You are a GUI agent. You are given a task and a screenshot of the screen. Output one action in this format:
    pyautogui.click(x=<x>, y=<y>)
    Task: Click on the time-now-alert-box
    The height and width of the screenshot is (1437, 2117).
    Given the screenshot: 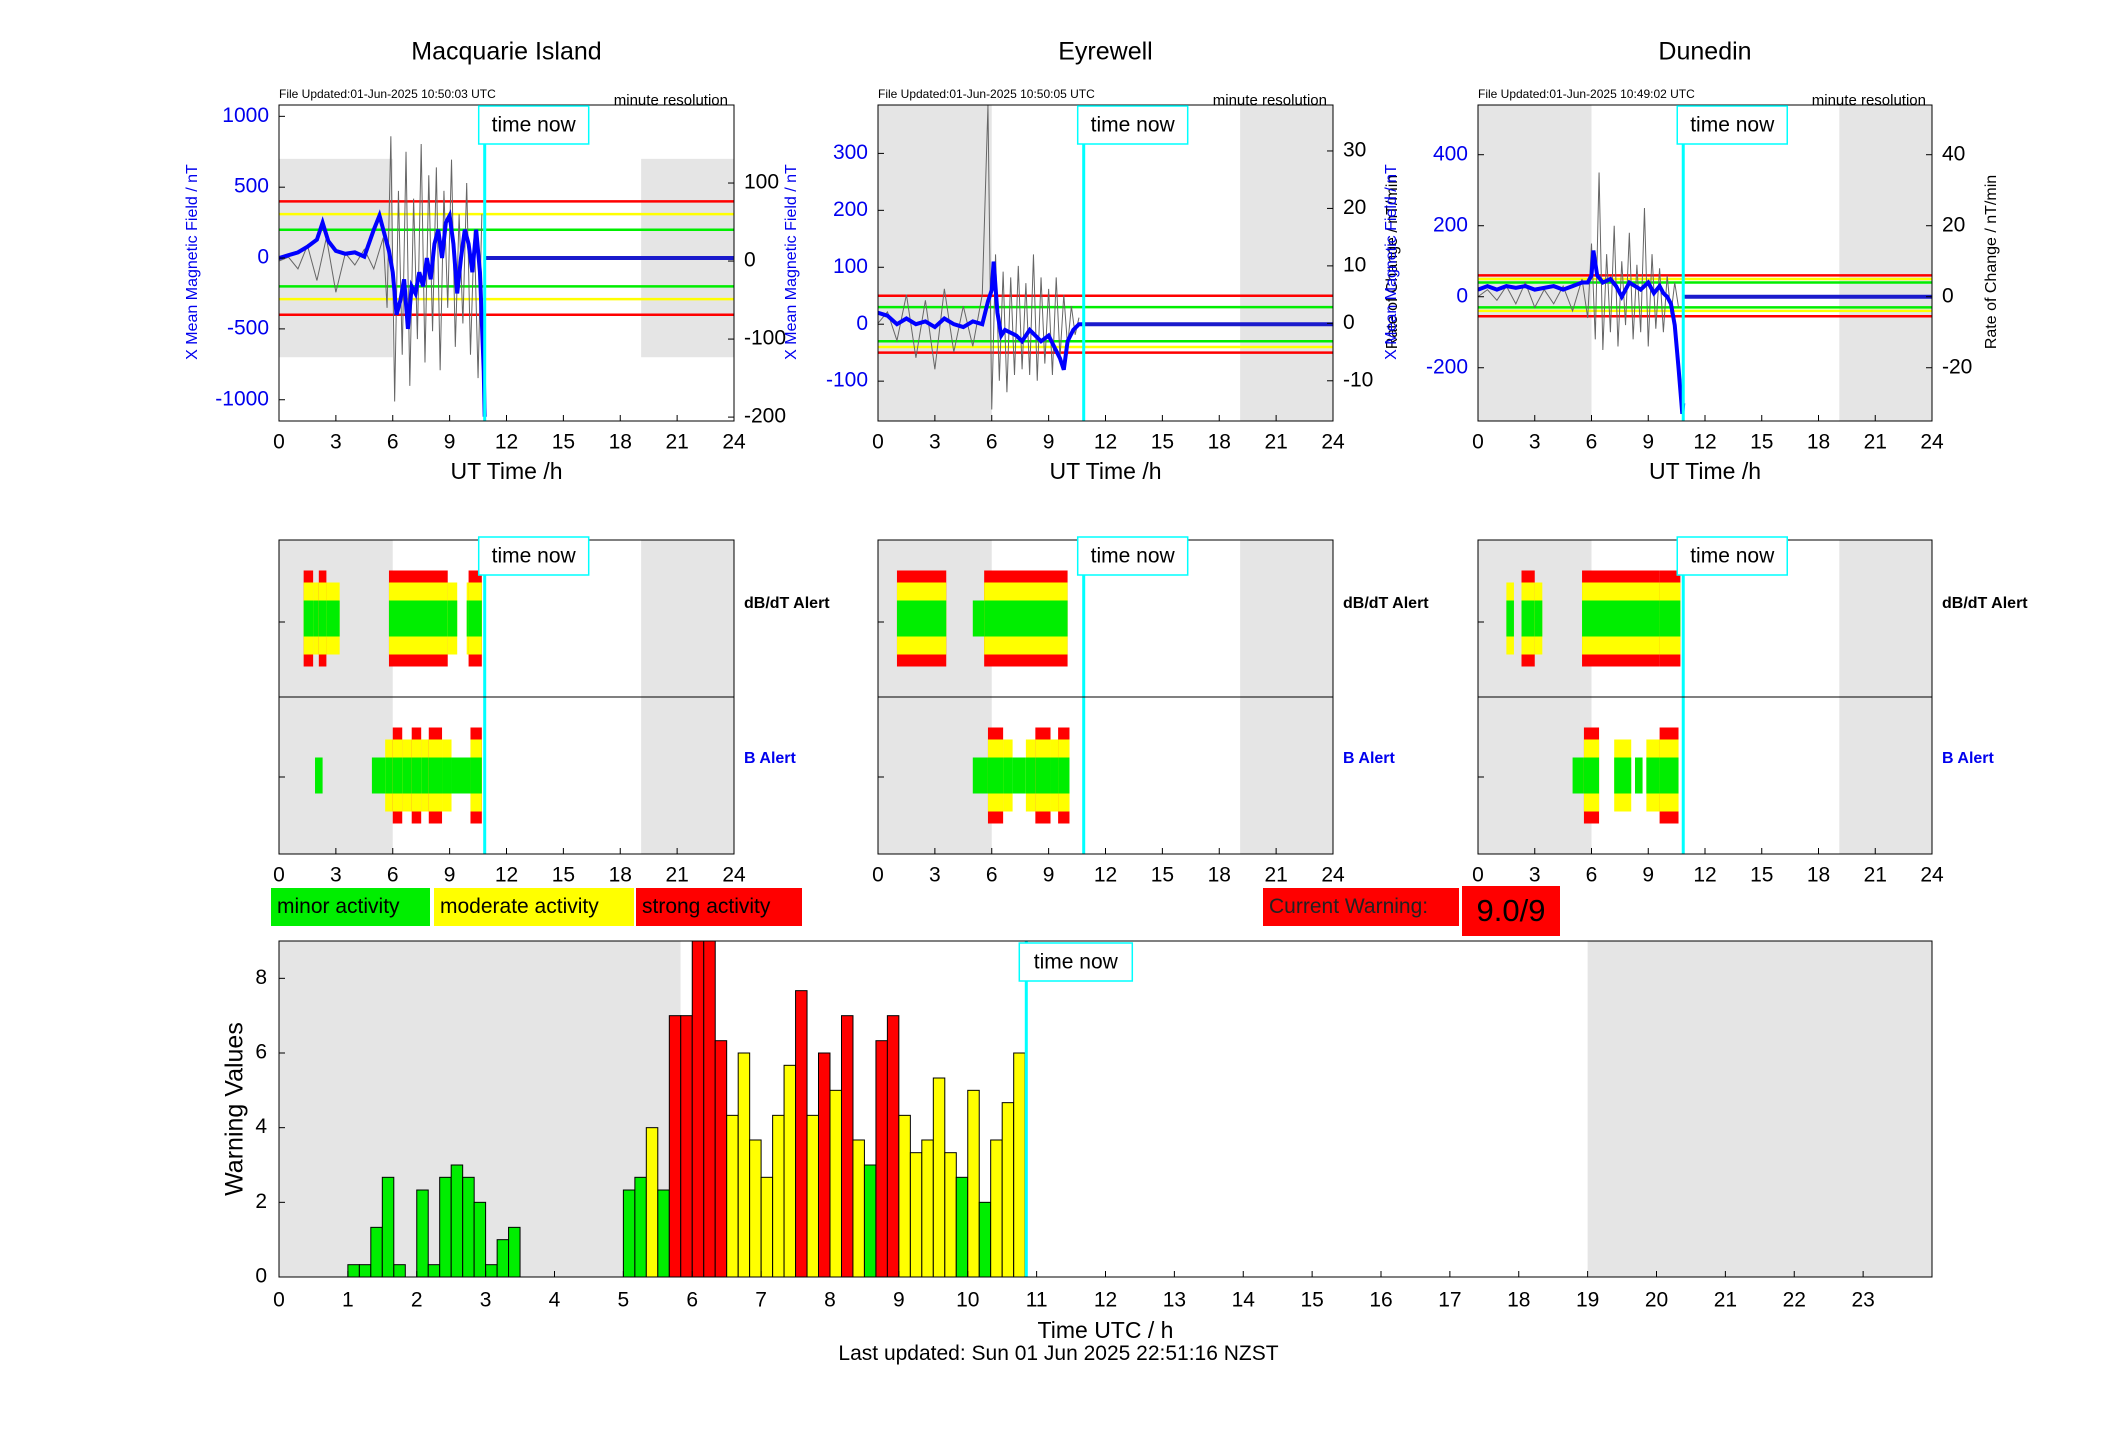 What is the action you would take?
    pyautogui.click(x=1732, y=556)
    